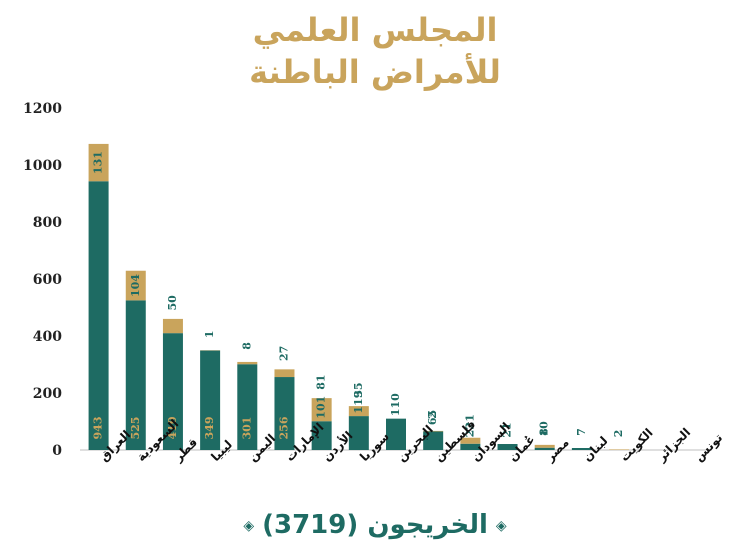 Image resolution: width=750 pixels, height=557 pixels. What do you see at coordinates (283, 353) in the screenshot?
I see `data-label-b: 27` at bounding box center [283, 353].